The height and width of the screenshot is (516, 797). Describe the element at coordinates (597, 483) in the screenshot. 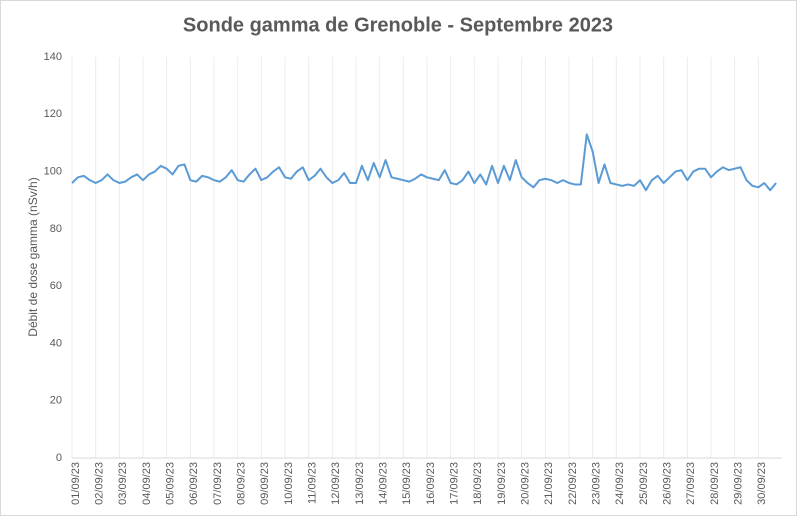

I see `x-tick-label: 23/09/23` at that location.